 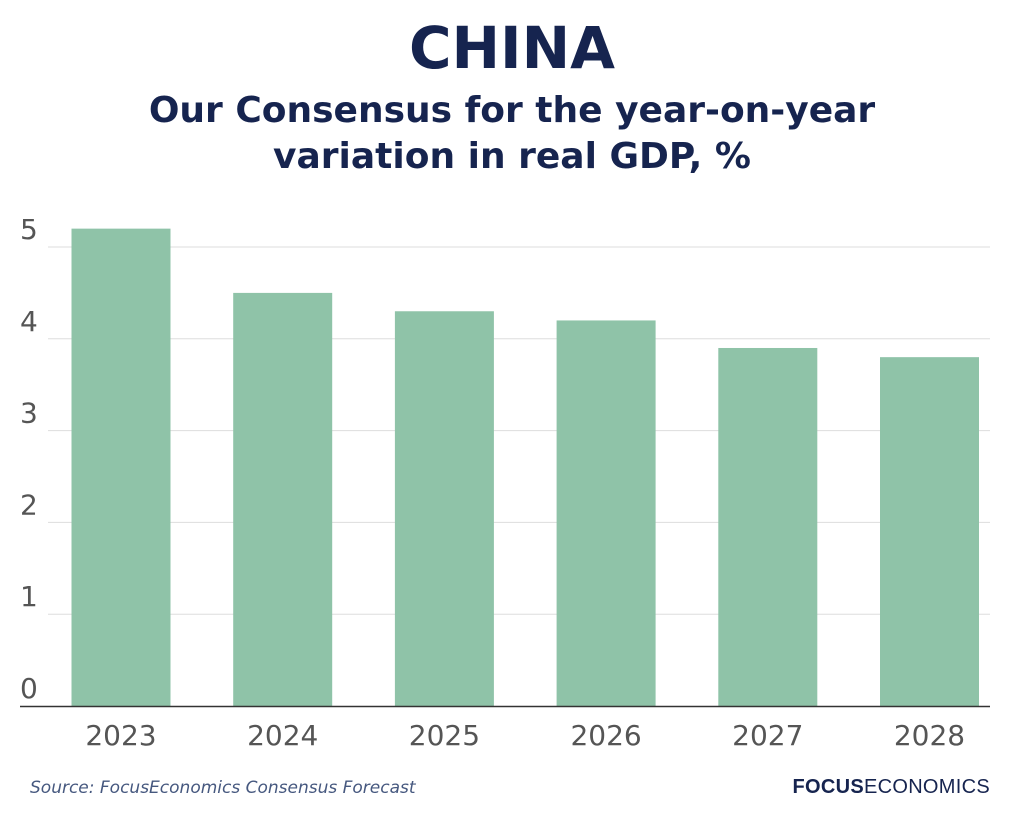 What do you see at coordinates (512, 48) in the screenshot?
I see `chart-title: CHINA` at bounding box center [512, 48].